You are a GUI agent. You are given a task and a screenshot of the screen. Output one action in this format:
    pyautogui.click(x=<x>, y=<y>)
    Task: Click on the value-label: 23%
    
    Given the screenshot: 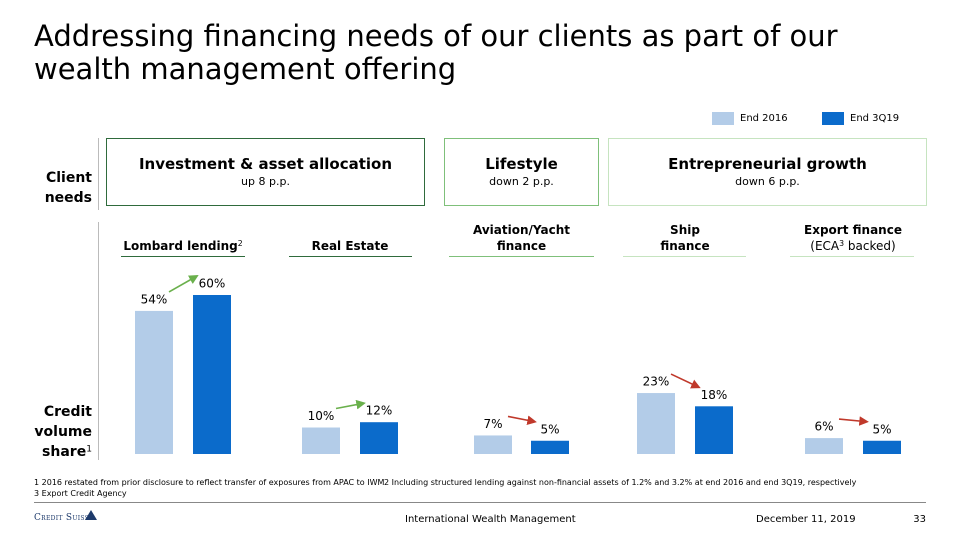 What is the action you would take?
    pyautogui.click(x=656, y=382)
    